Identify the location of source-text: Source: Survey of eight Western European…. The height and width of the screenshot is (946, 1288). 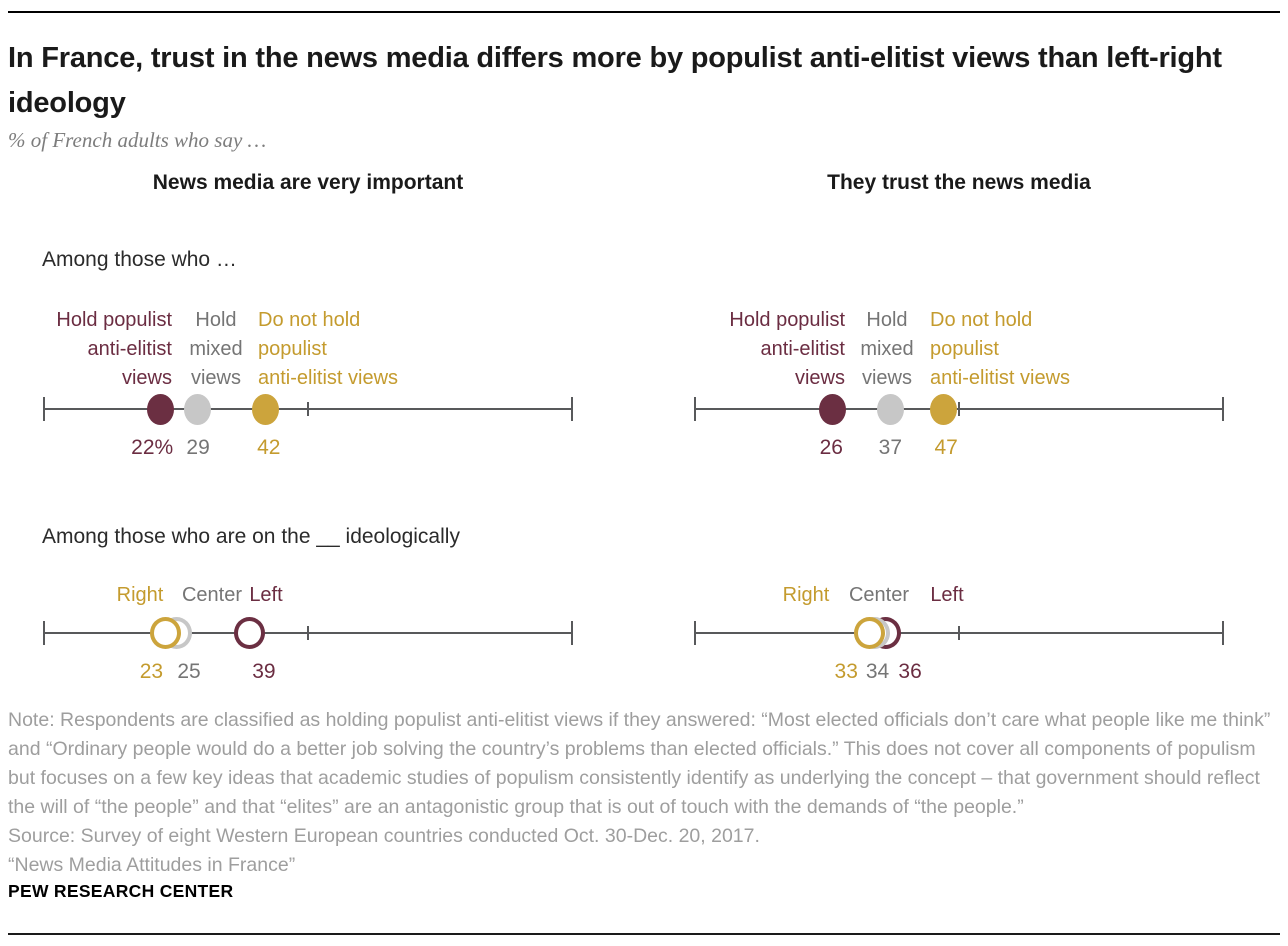
(384, 836).